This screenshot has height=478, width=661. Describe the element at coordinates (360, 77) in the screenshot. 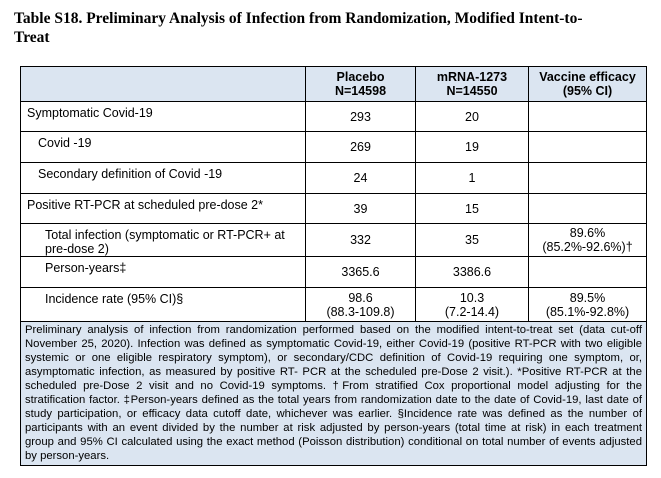

I see `cell-line: Placebo` at that location.